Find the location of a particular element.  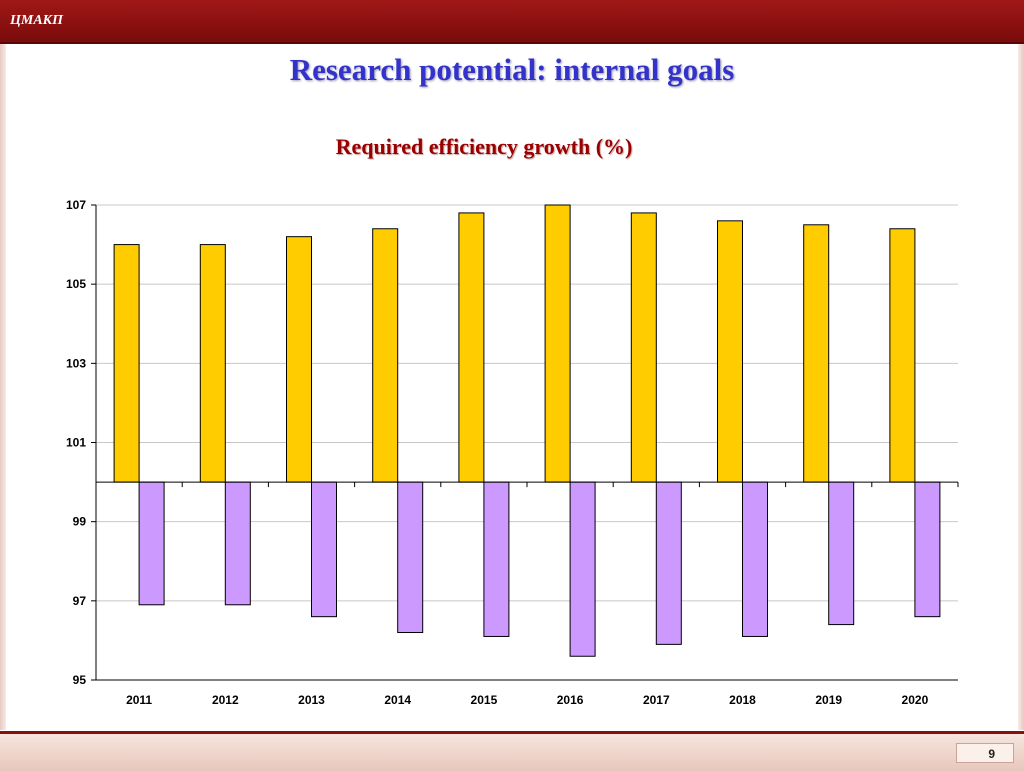

bar-up-2019 is located at coordinates (816, 353).